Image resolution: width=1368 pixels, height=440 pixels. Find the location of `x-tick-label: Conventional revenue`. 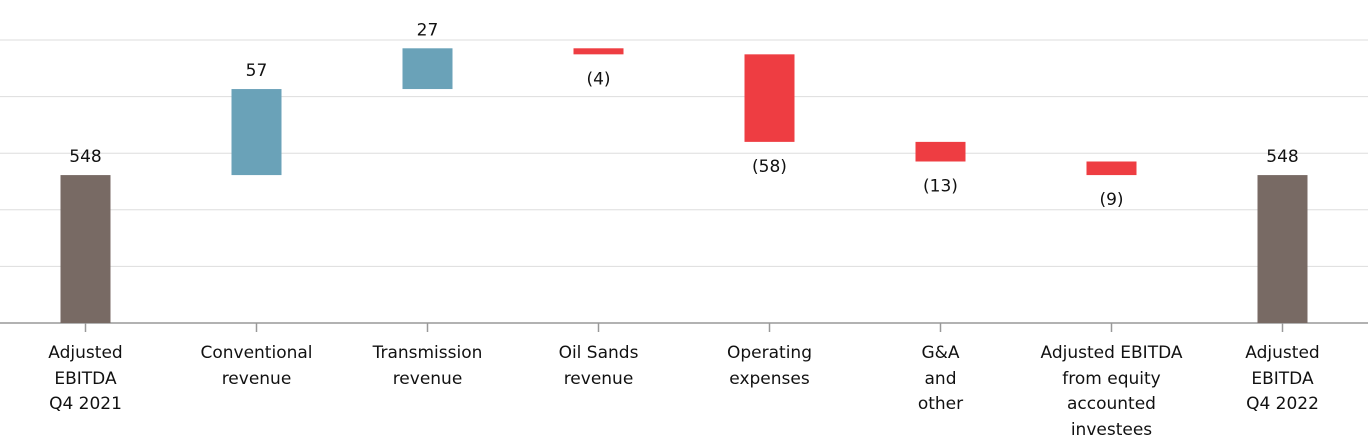

x-tick-label: Conventional revenue is located at coordinates (256, 366).